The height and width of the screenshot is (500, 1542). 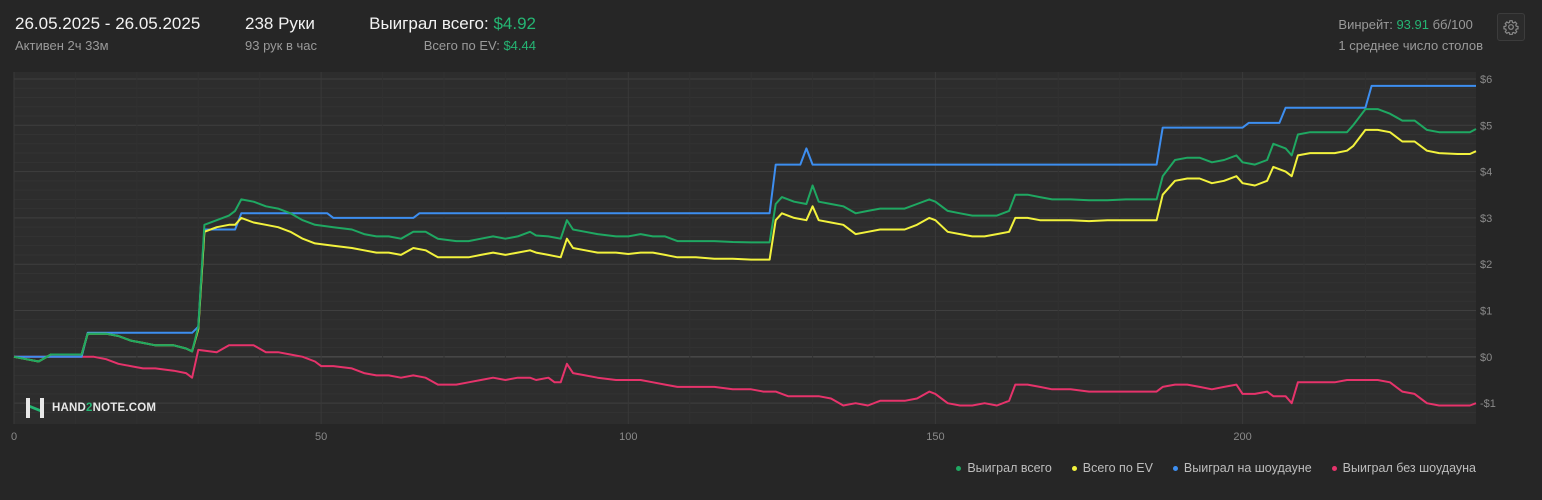 What do you see at coordinates (1409, 468) in the screenshot?
I see `legend-label: Выиграл без шоудауна` at bounding box center [1409, 468].